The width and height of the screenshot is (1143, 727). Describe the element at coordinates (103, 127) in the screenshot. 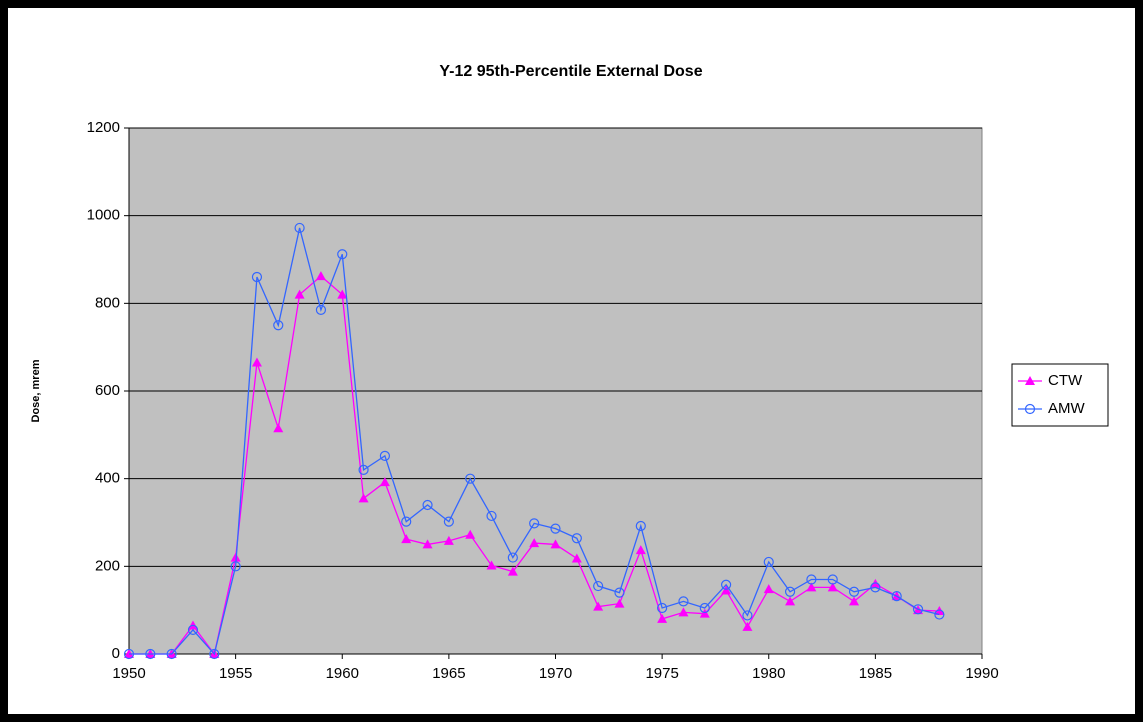

I see `y-tick-label: 1200` at that location.